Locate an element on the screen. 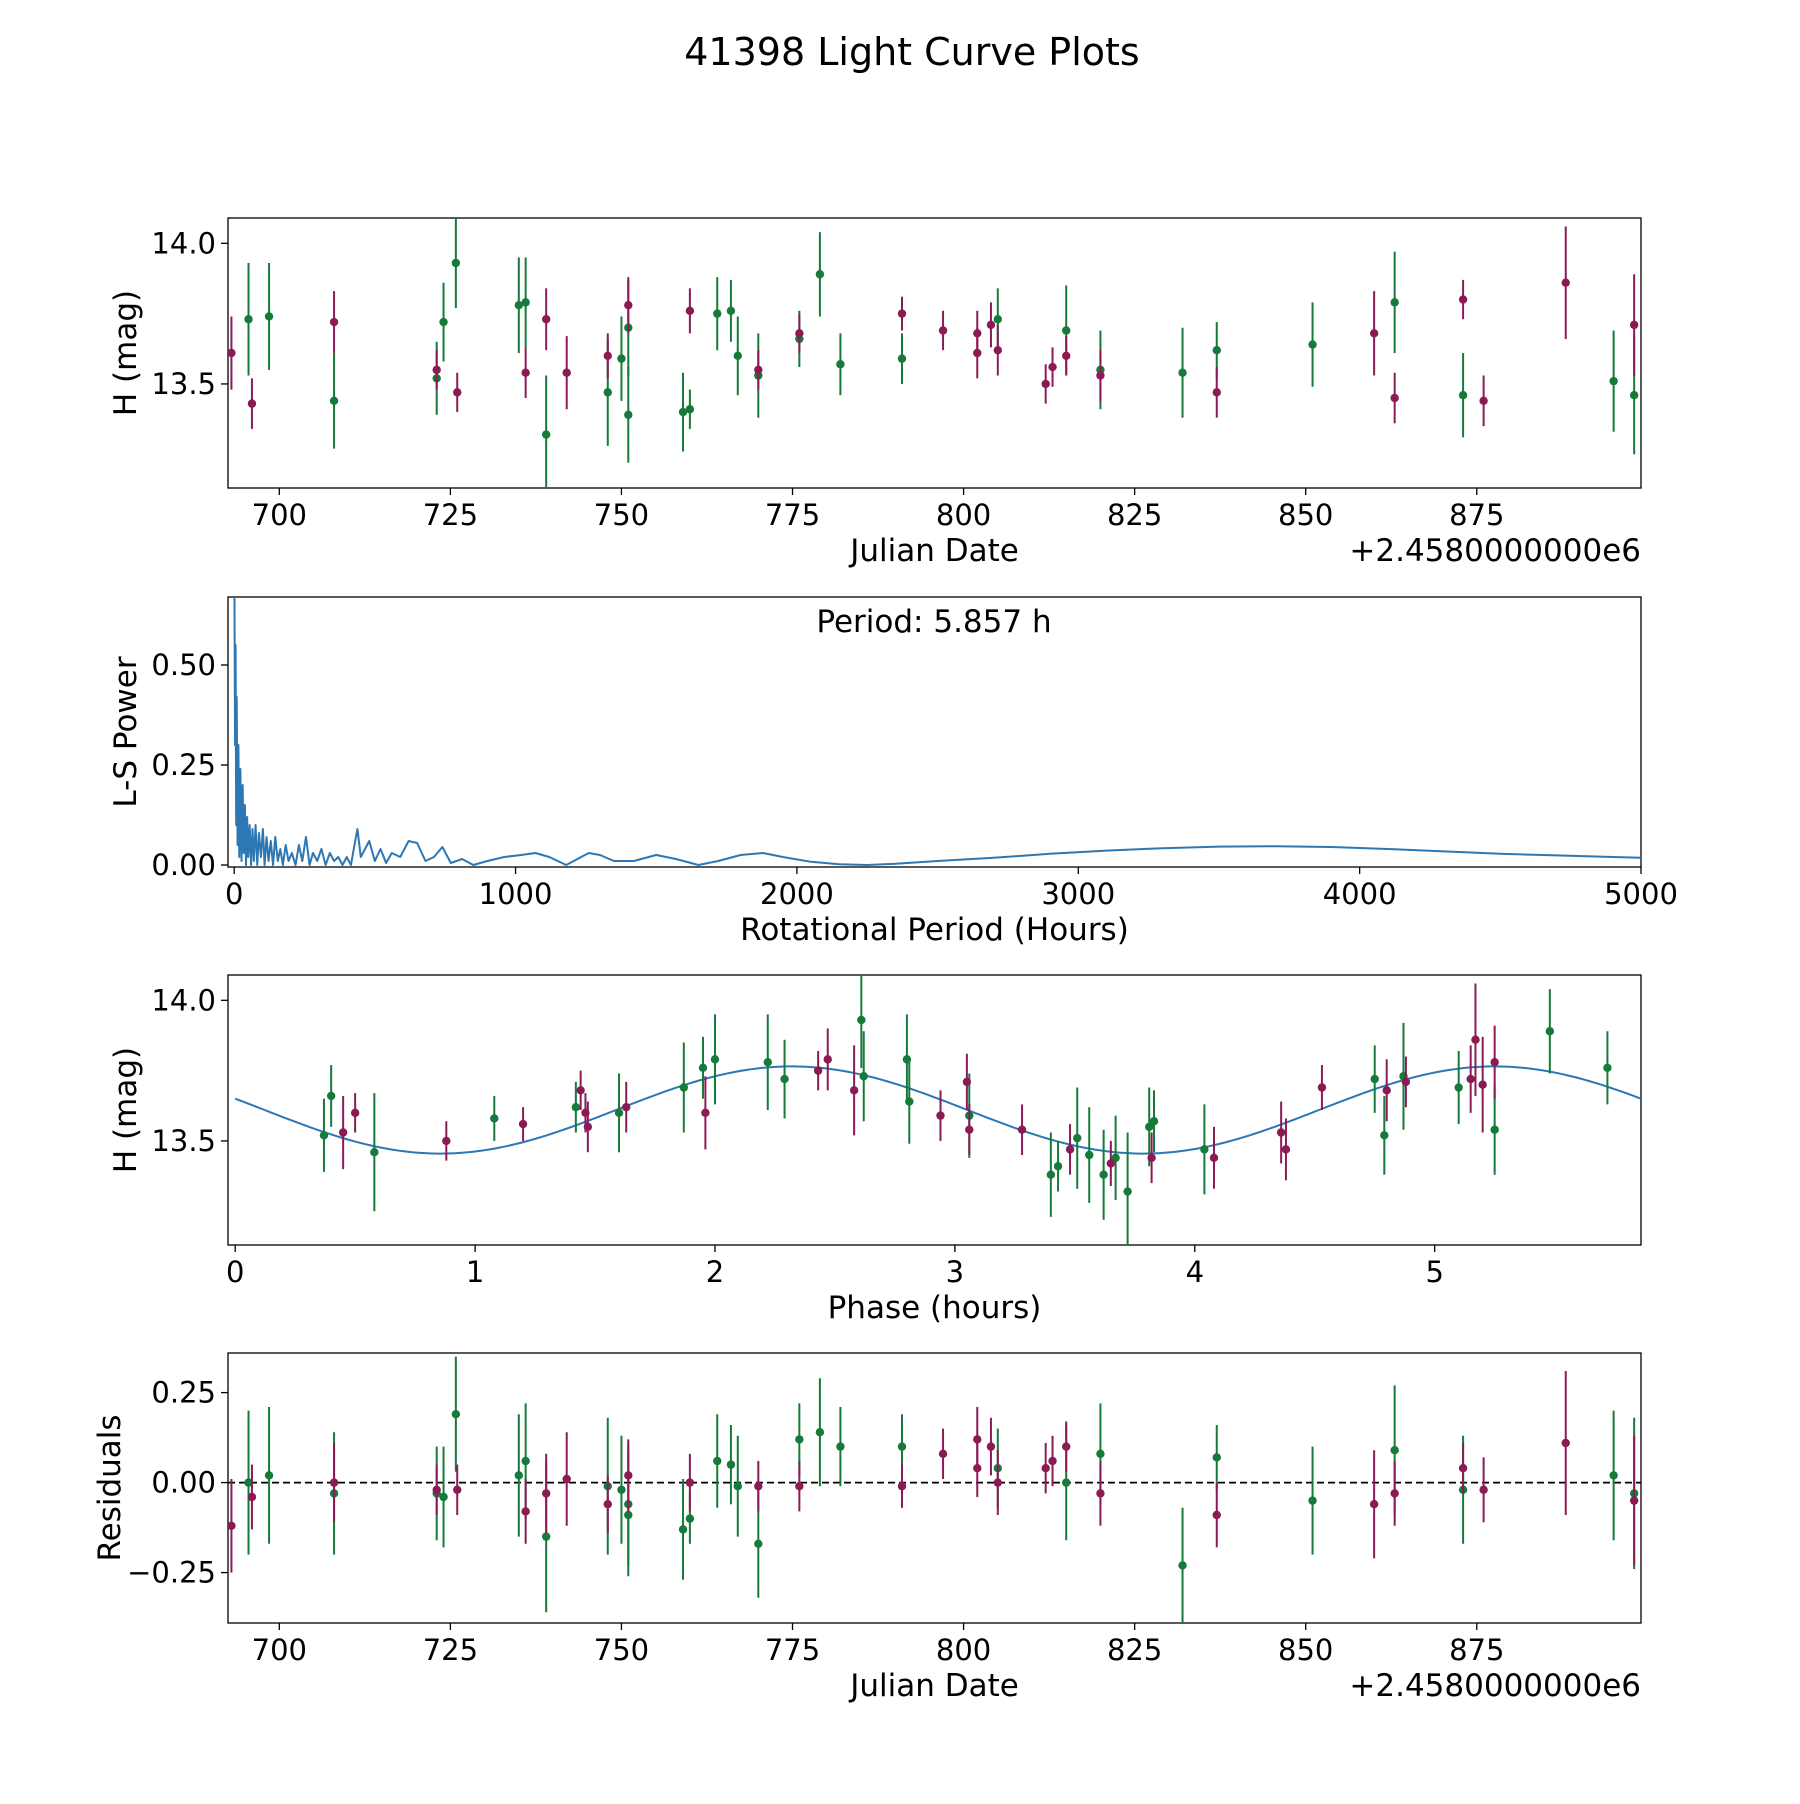  ls-ytick-label: 0.00 is located at coordinates (183, 865).